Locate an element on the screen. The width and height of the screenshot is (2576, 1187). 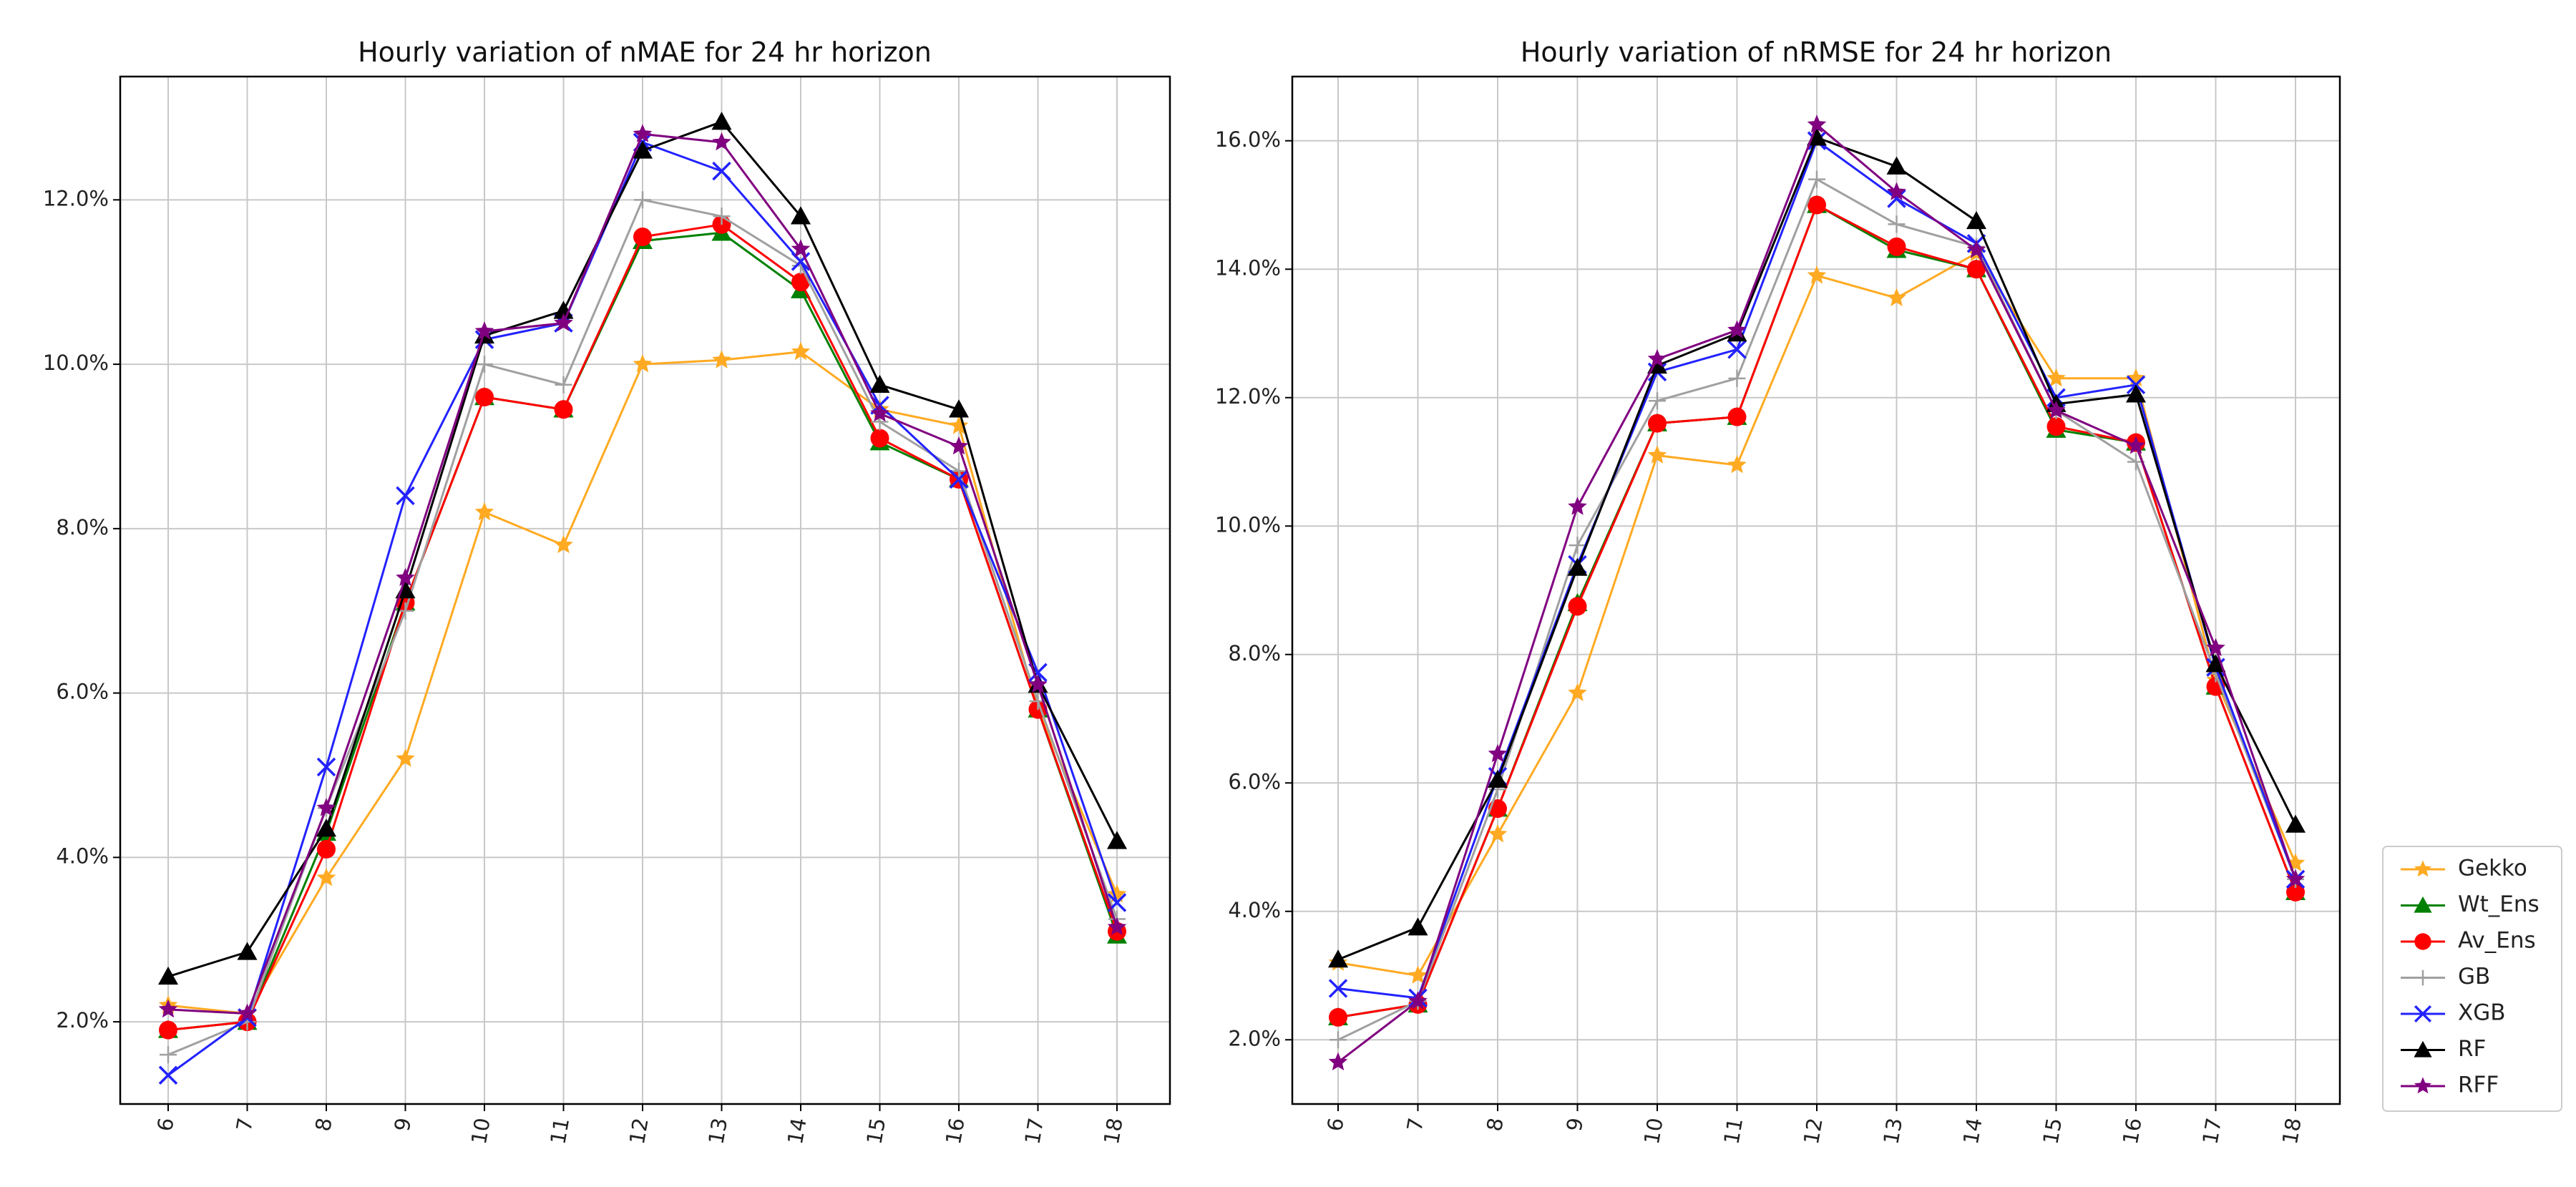
y-tick-label: 14.0% is located at coordinates (1248, 267).